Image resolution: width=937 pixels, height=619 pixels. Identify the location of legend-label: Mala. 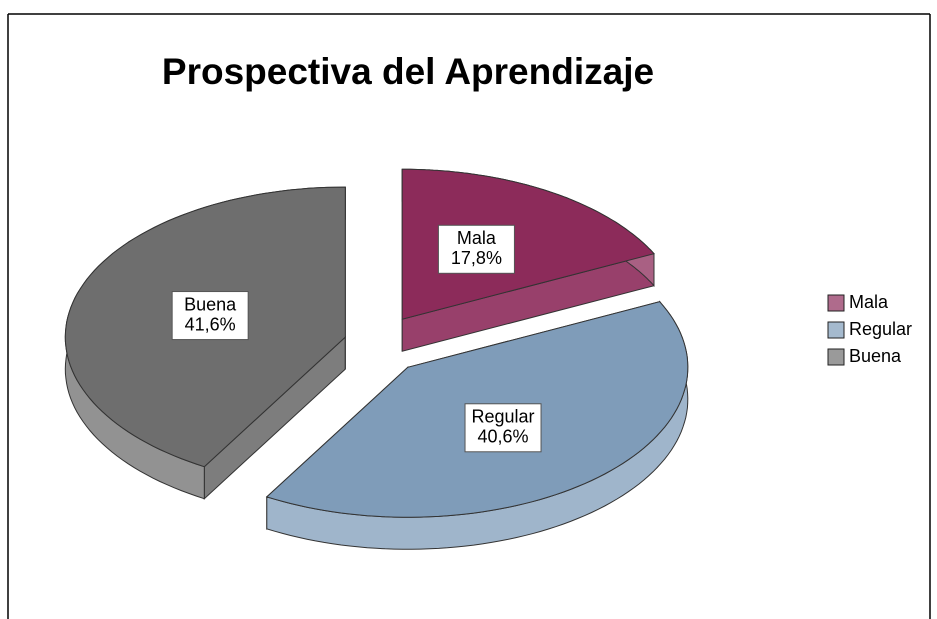
(869, 302).